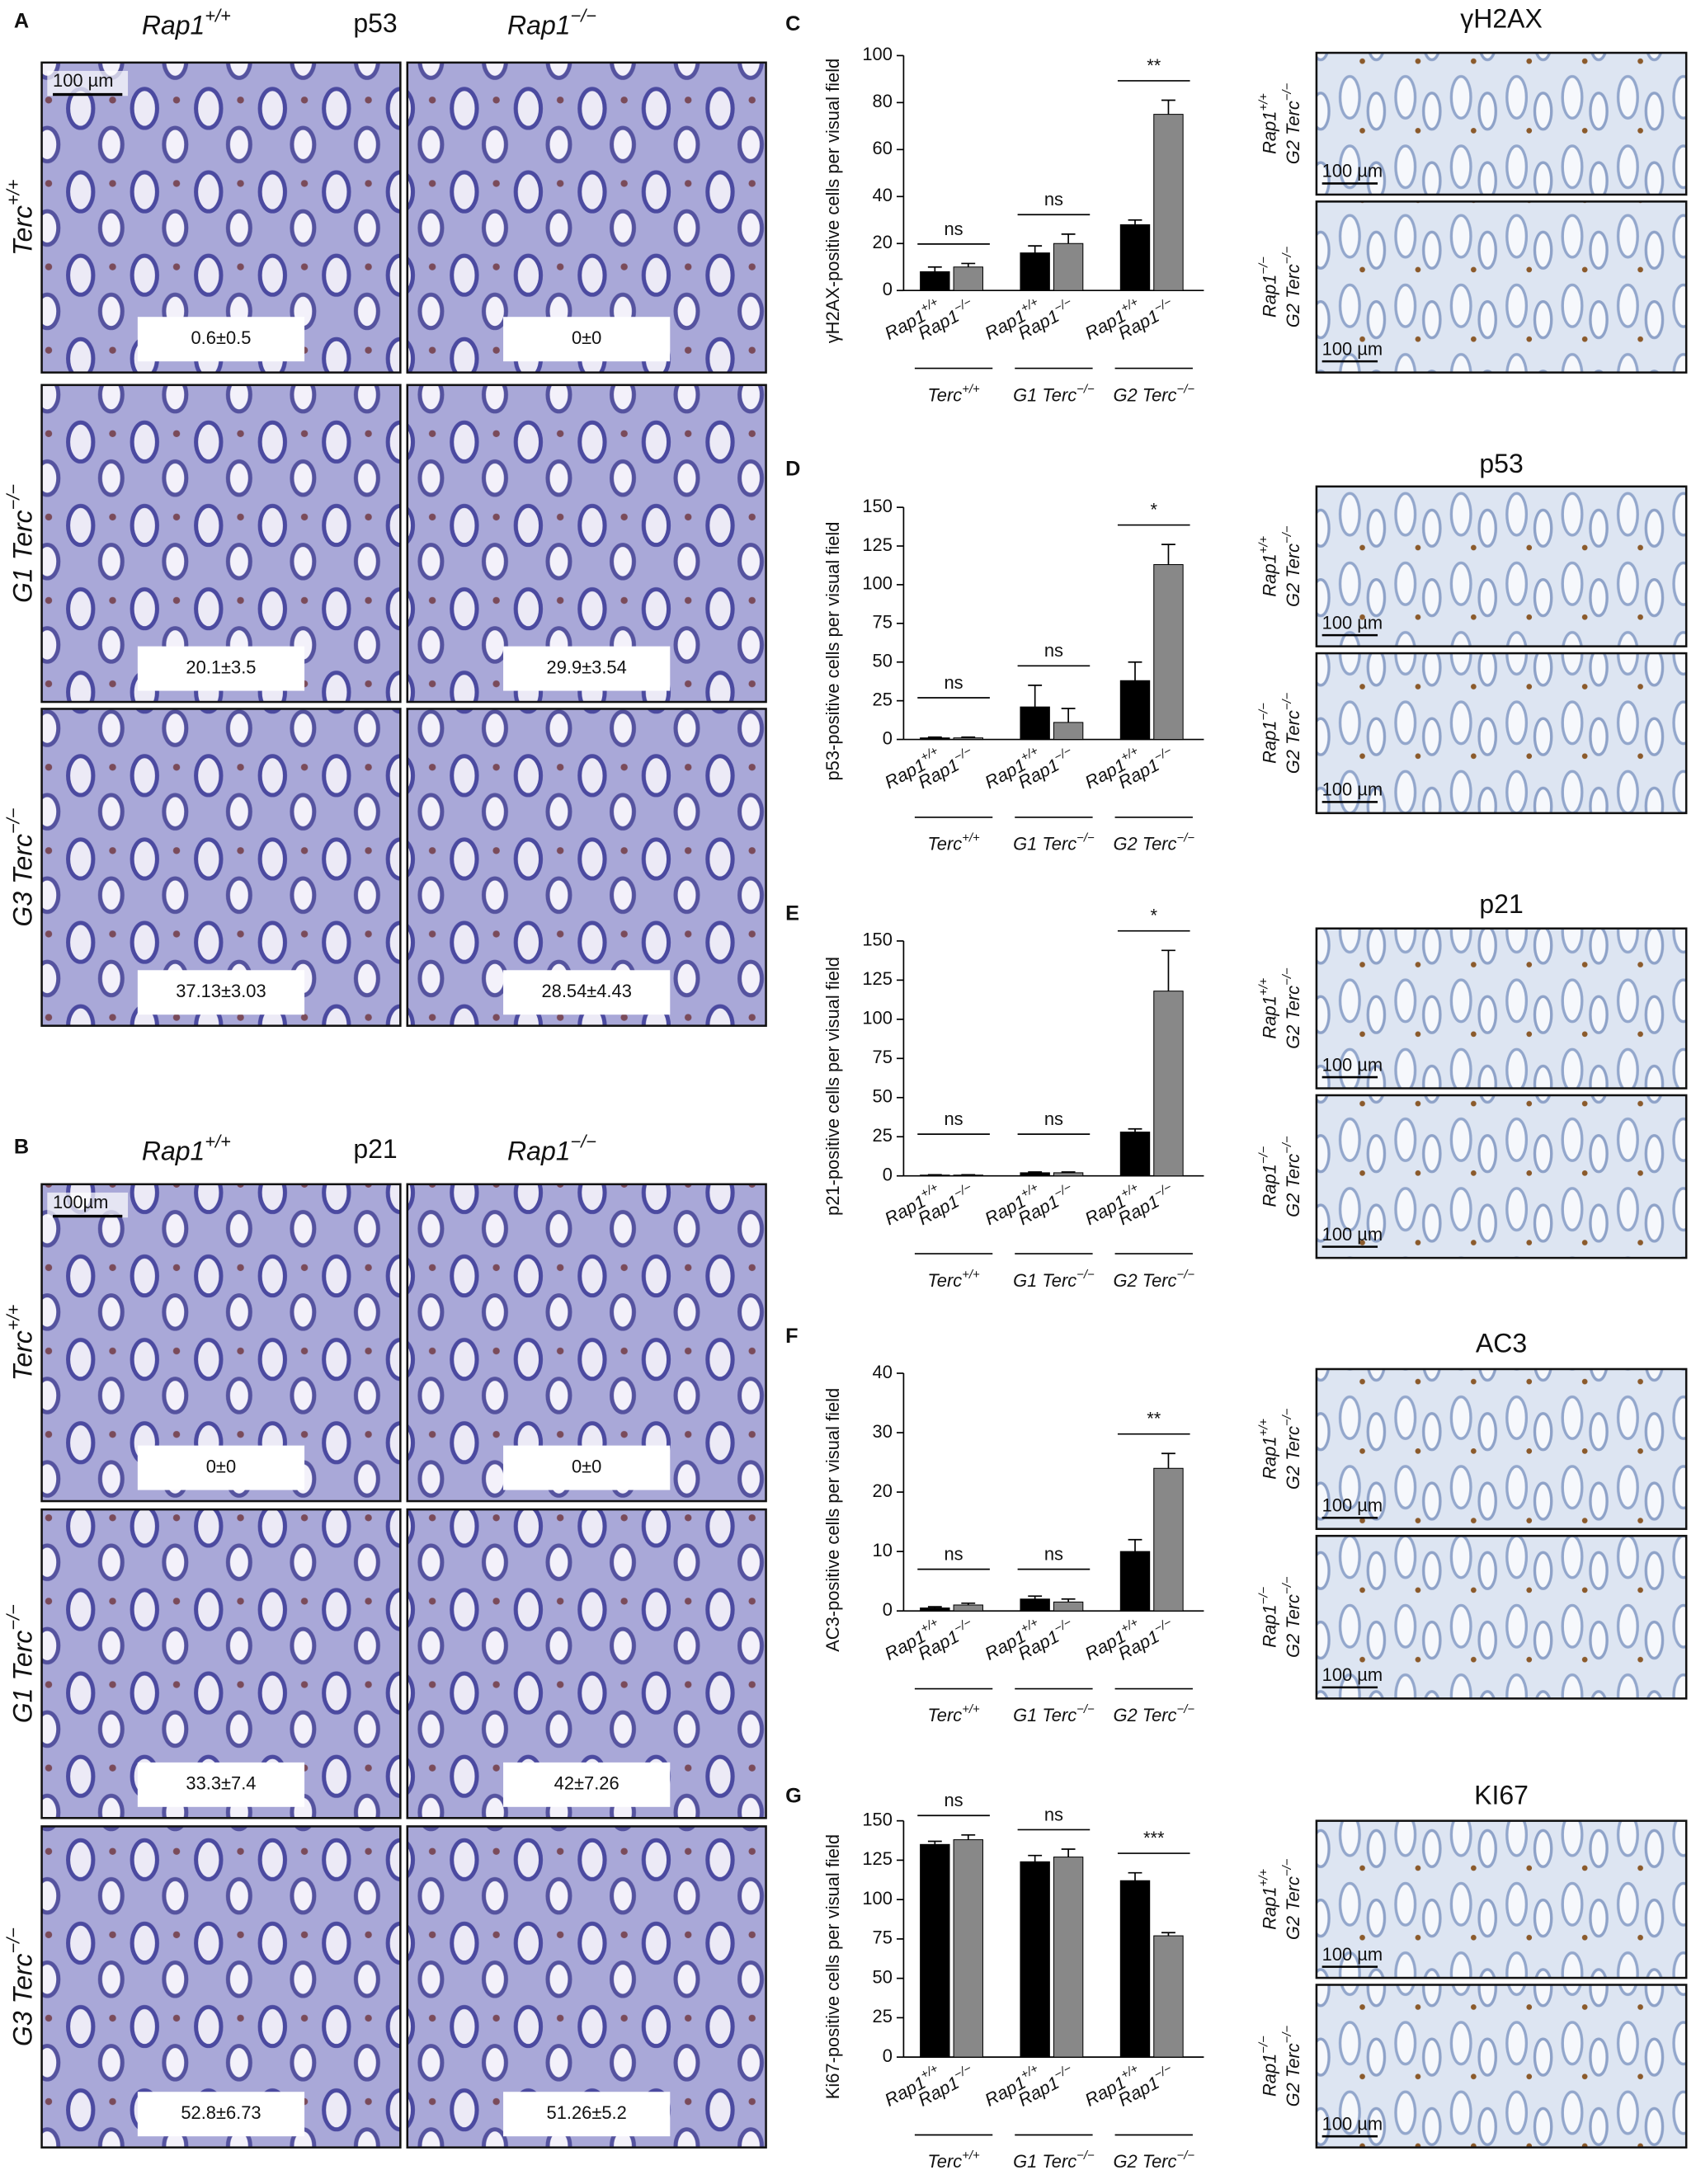 The width and height of the screenshot is (1696, 2184). I want to click on y-axis-label: p21-positive cells per visual field, so click(832, 1086).